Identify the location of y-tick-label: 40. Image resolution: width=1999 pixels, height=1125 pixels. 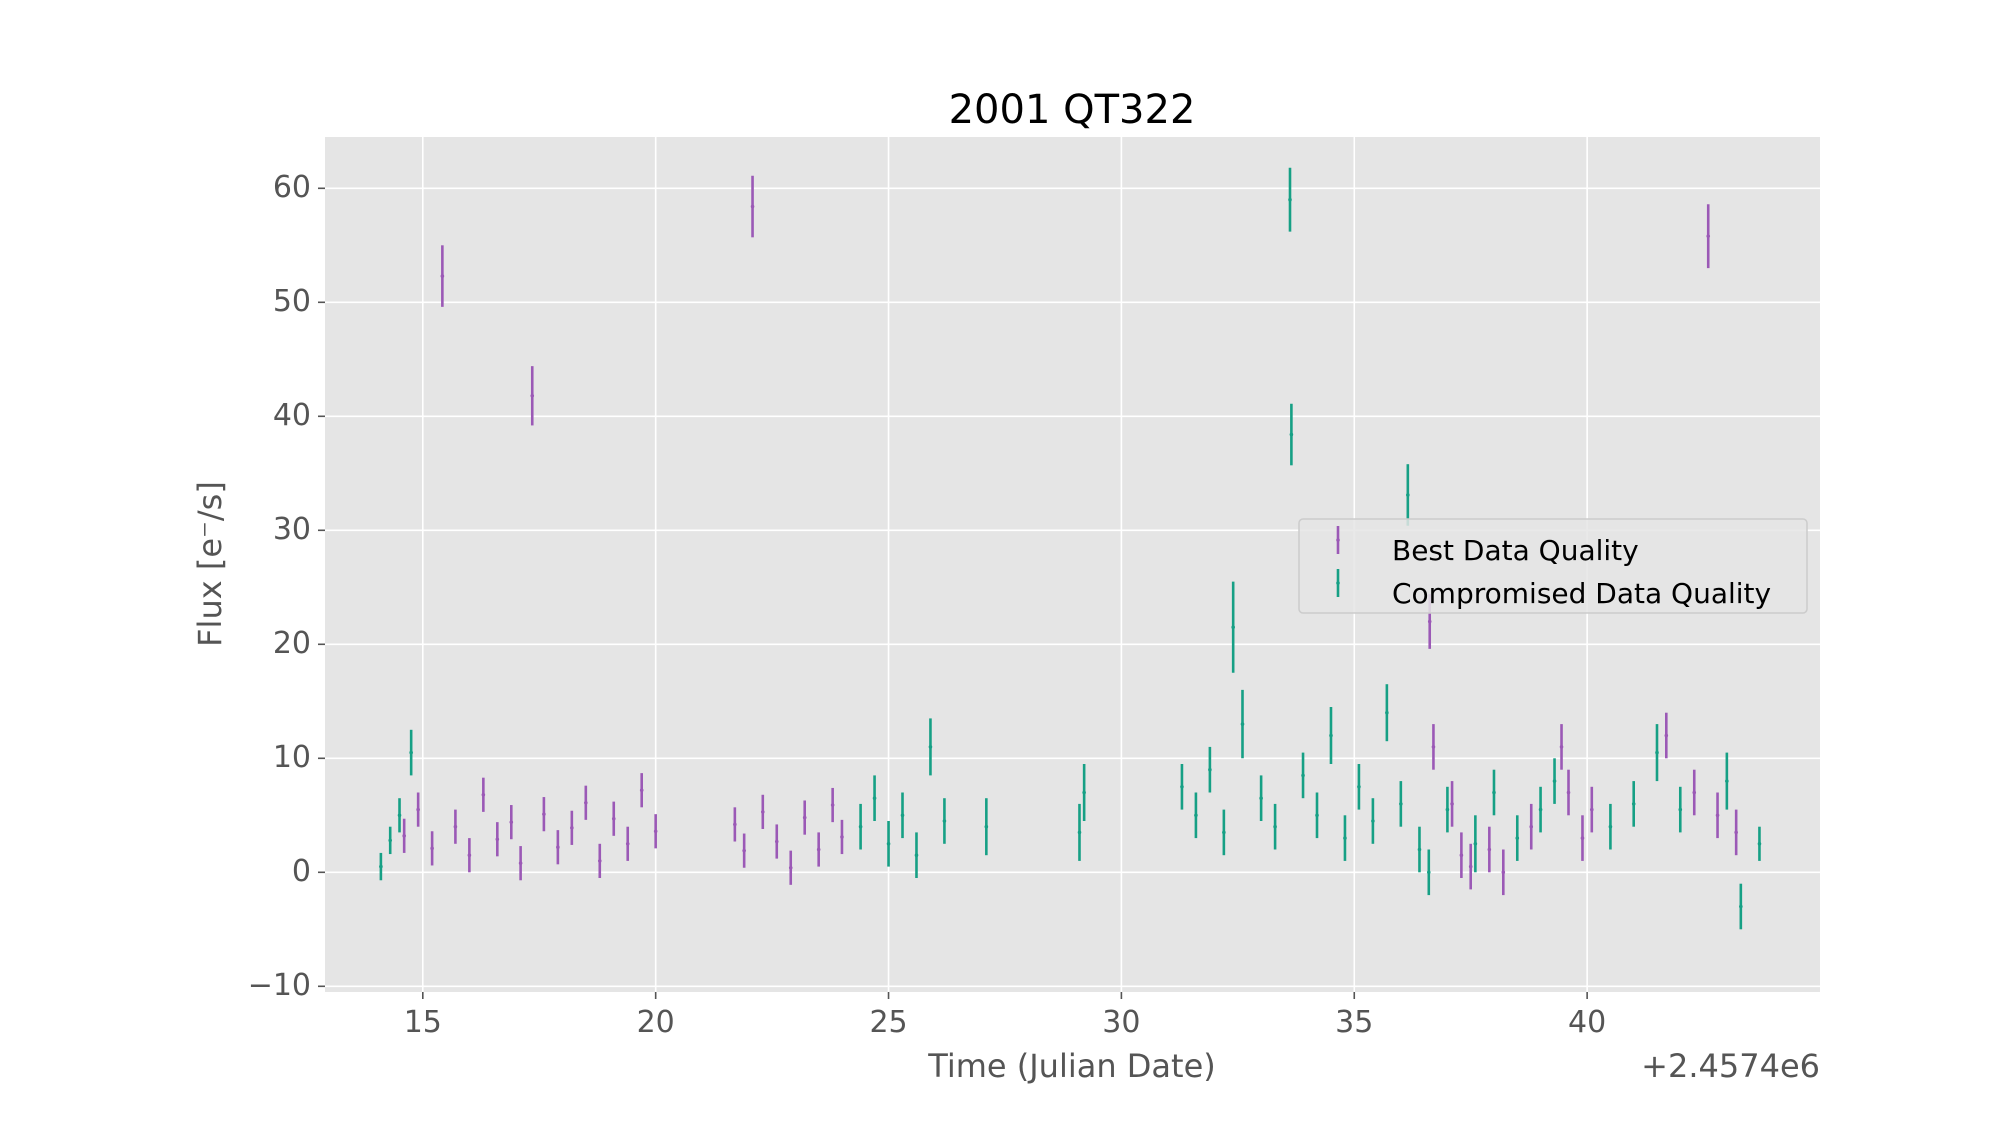
(292, 415).